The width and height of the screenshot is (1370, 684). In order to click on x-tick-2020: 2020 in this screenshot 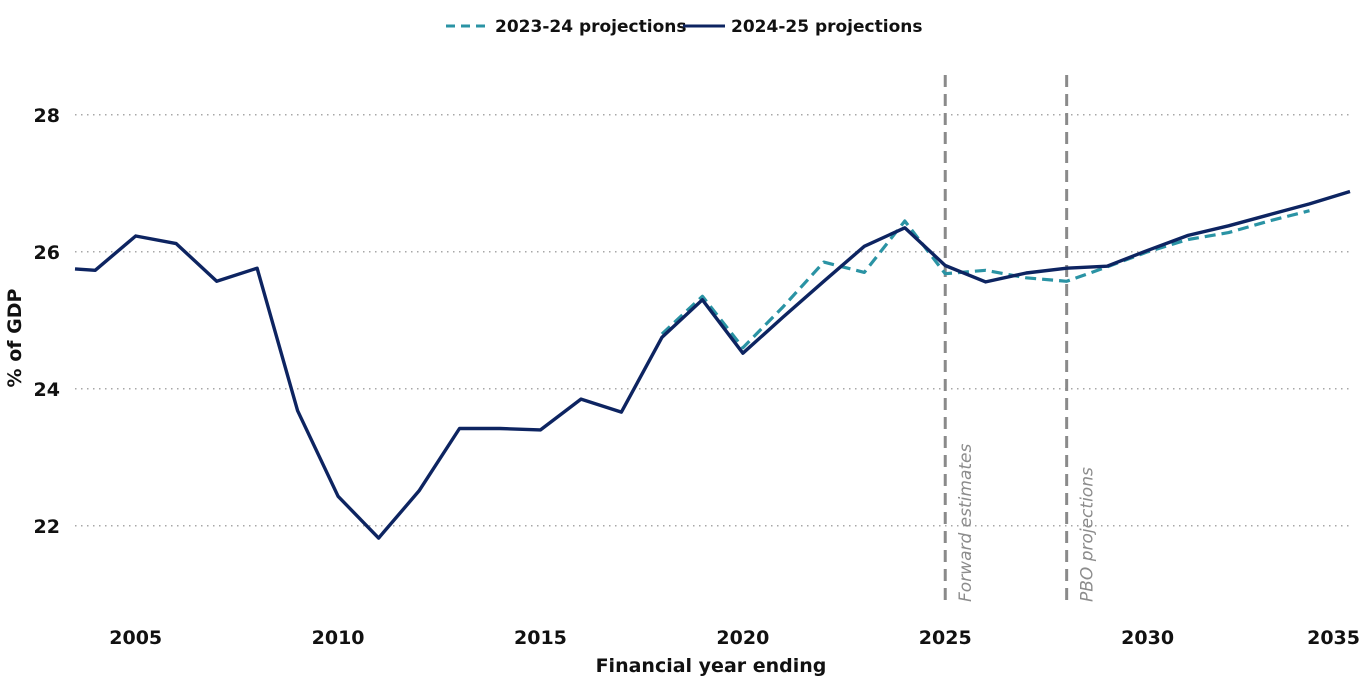, I will do `click(742, 638)`.